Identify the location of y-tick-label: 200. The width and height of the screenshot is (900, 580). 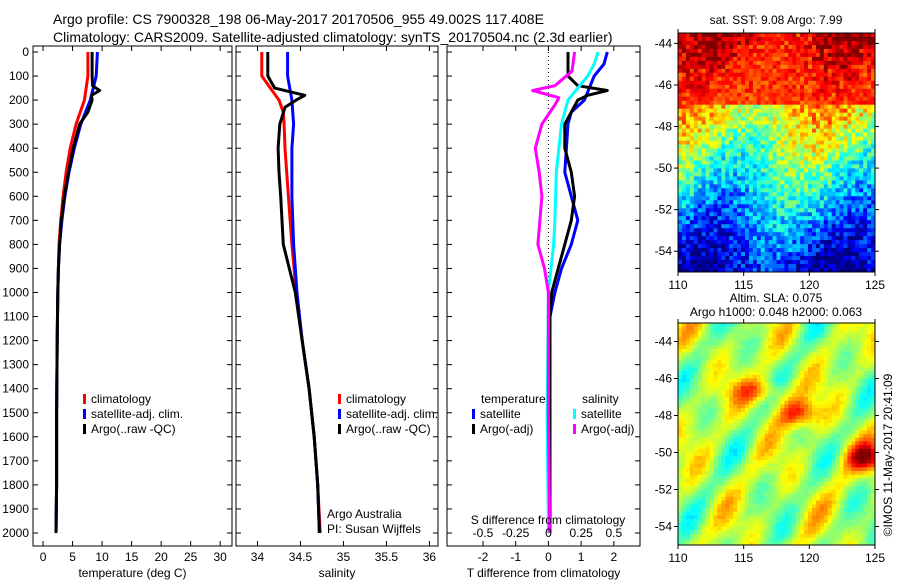
(19, 100).